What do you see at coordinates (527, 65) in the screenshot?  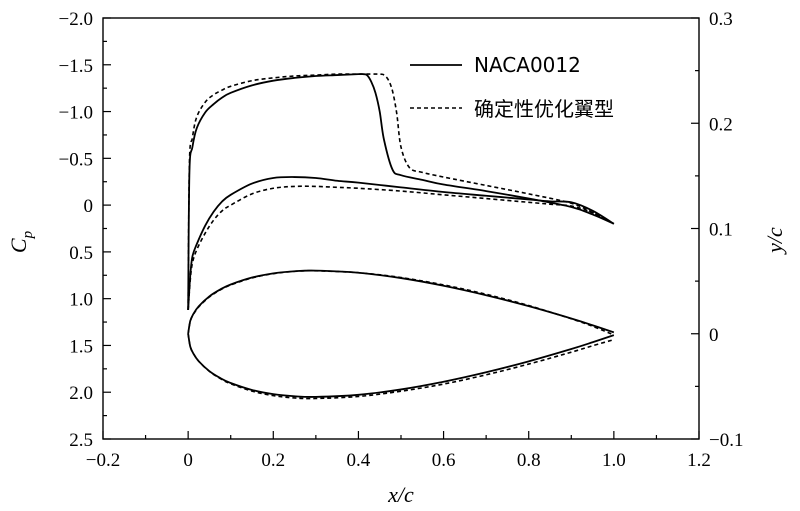 I see `legend-label-naca0012: NACA0012` at bounding box center [527, 65].